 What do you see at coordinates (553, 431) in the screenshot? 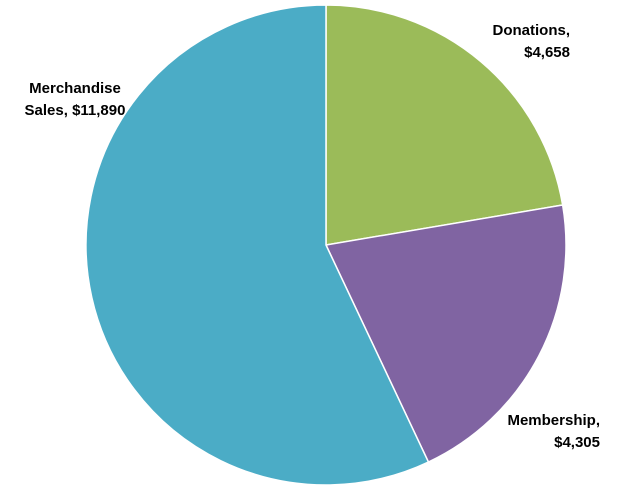
I see `data-label-membership: Membership, $4,305` at bounding box center [553, 431].